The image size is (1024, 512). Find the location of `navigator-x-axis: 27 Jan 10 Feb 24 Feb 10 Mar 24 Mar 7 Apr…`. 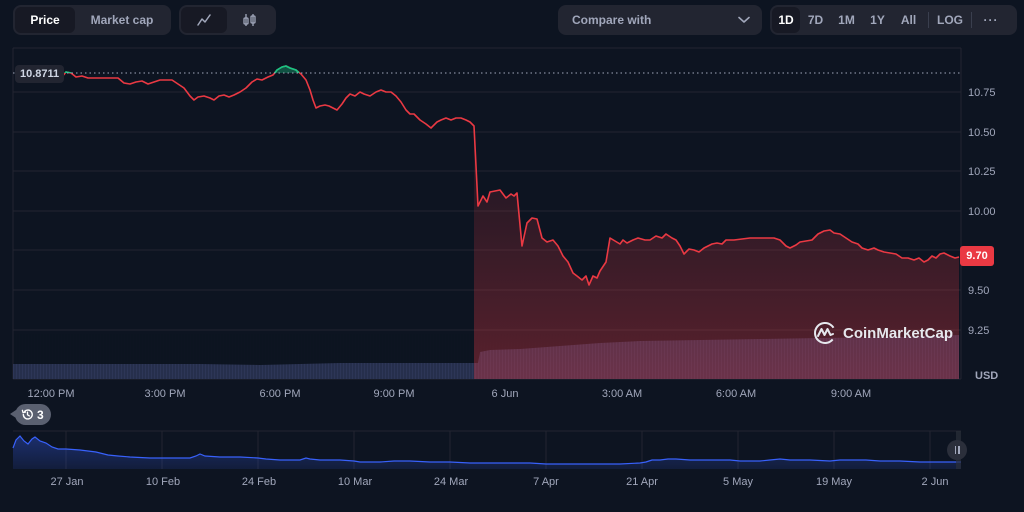

navigator-x-axis: 27 Jan 10 Feb 24 Feb 10 Mar 24 Mar 7 Apr… is located at coordinates (499, 482).